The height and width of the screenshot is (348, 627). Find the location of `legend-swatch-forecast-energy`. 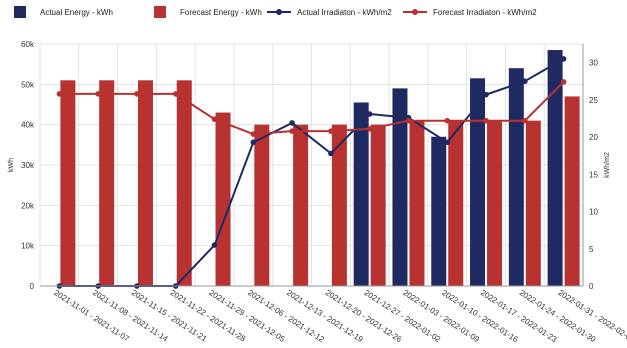

legend-swatch-forecast-energy is located at coordinates (160, 12).